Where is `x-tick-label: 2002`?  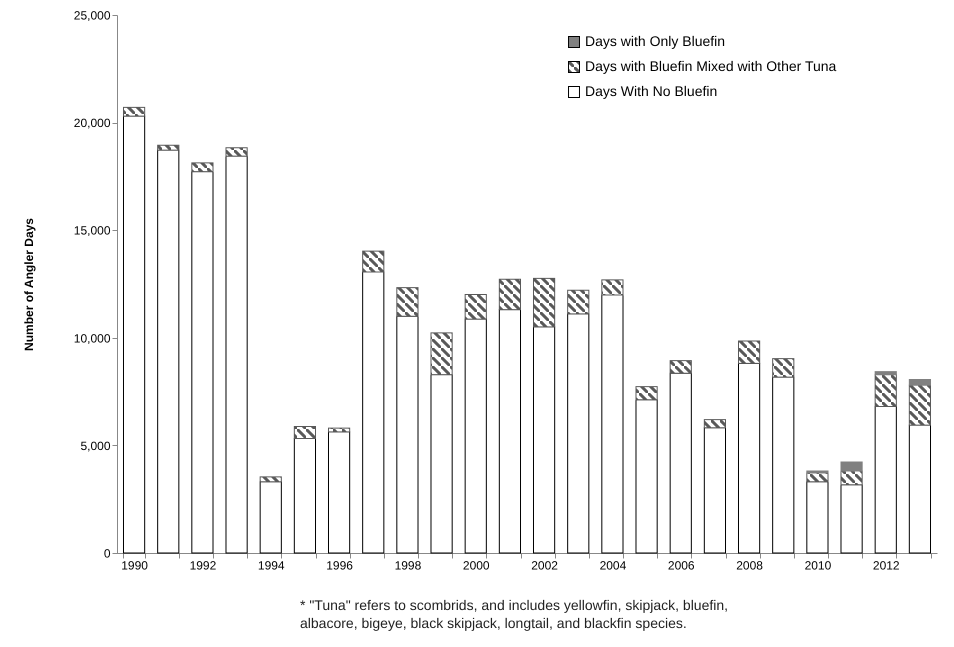 x-tick-label: 2002 is located at coordinates (544, 565).